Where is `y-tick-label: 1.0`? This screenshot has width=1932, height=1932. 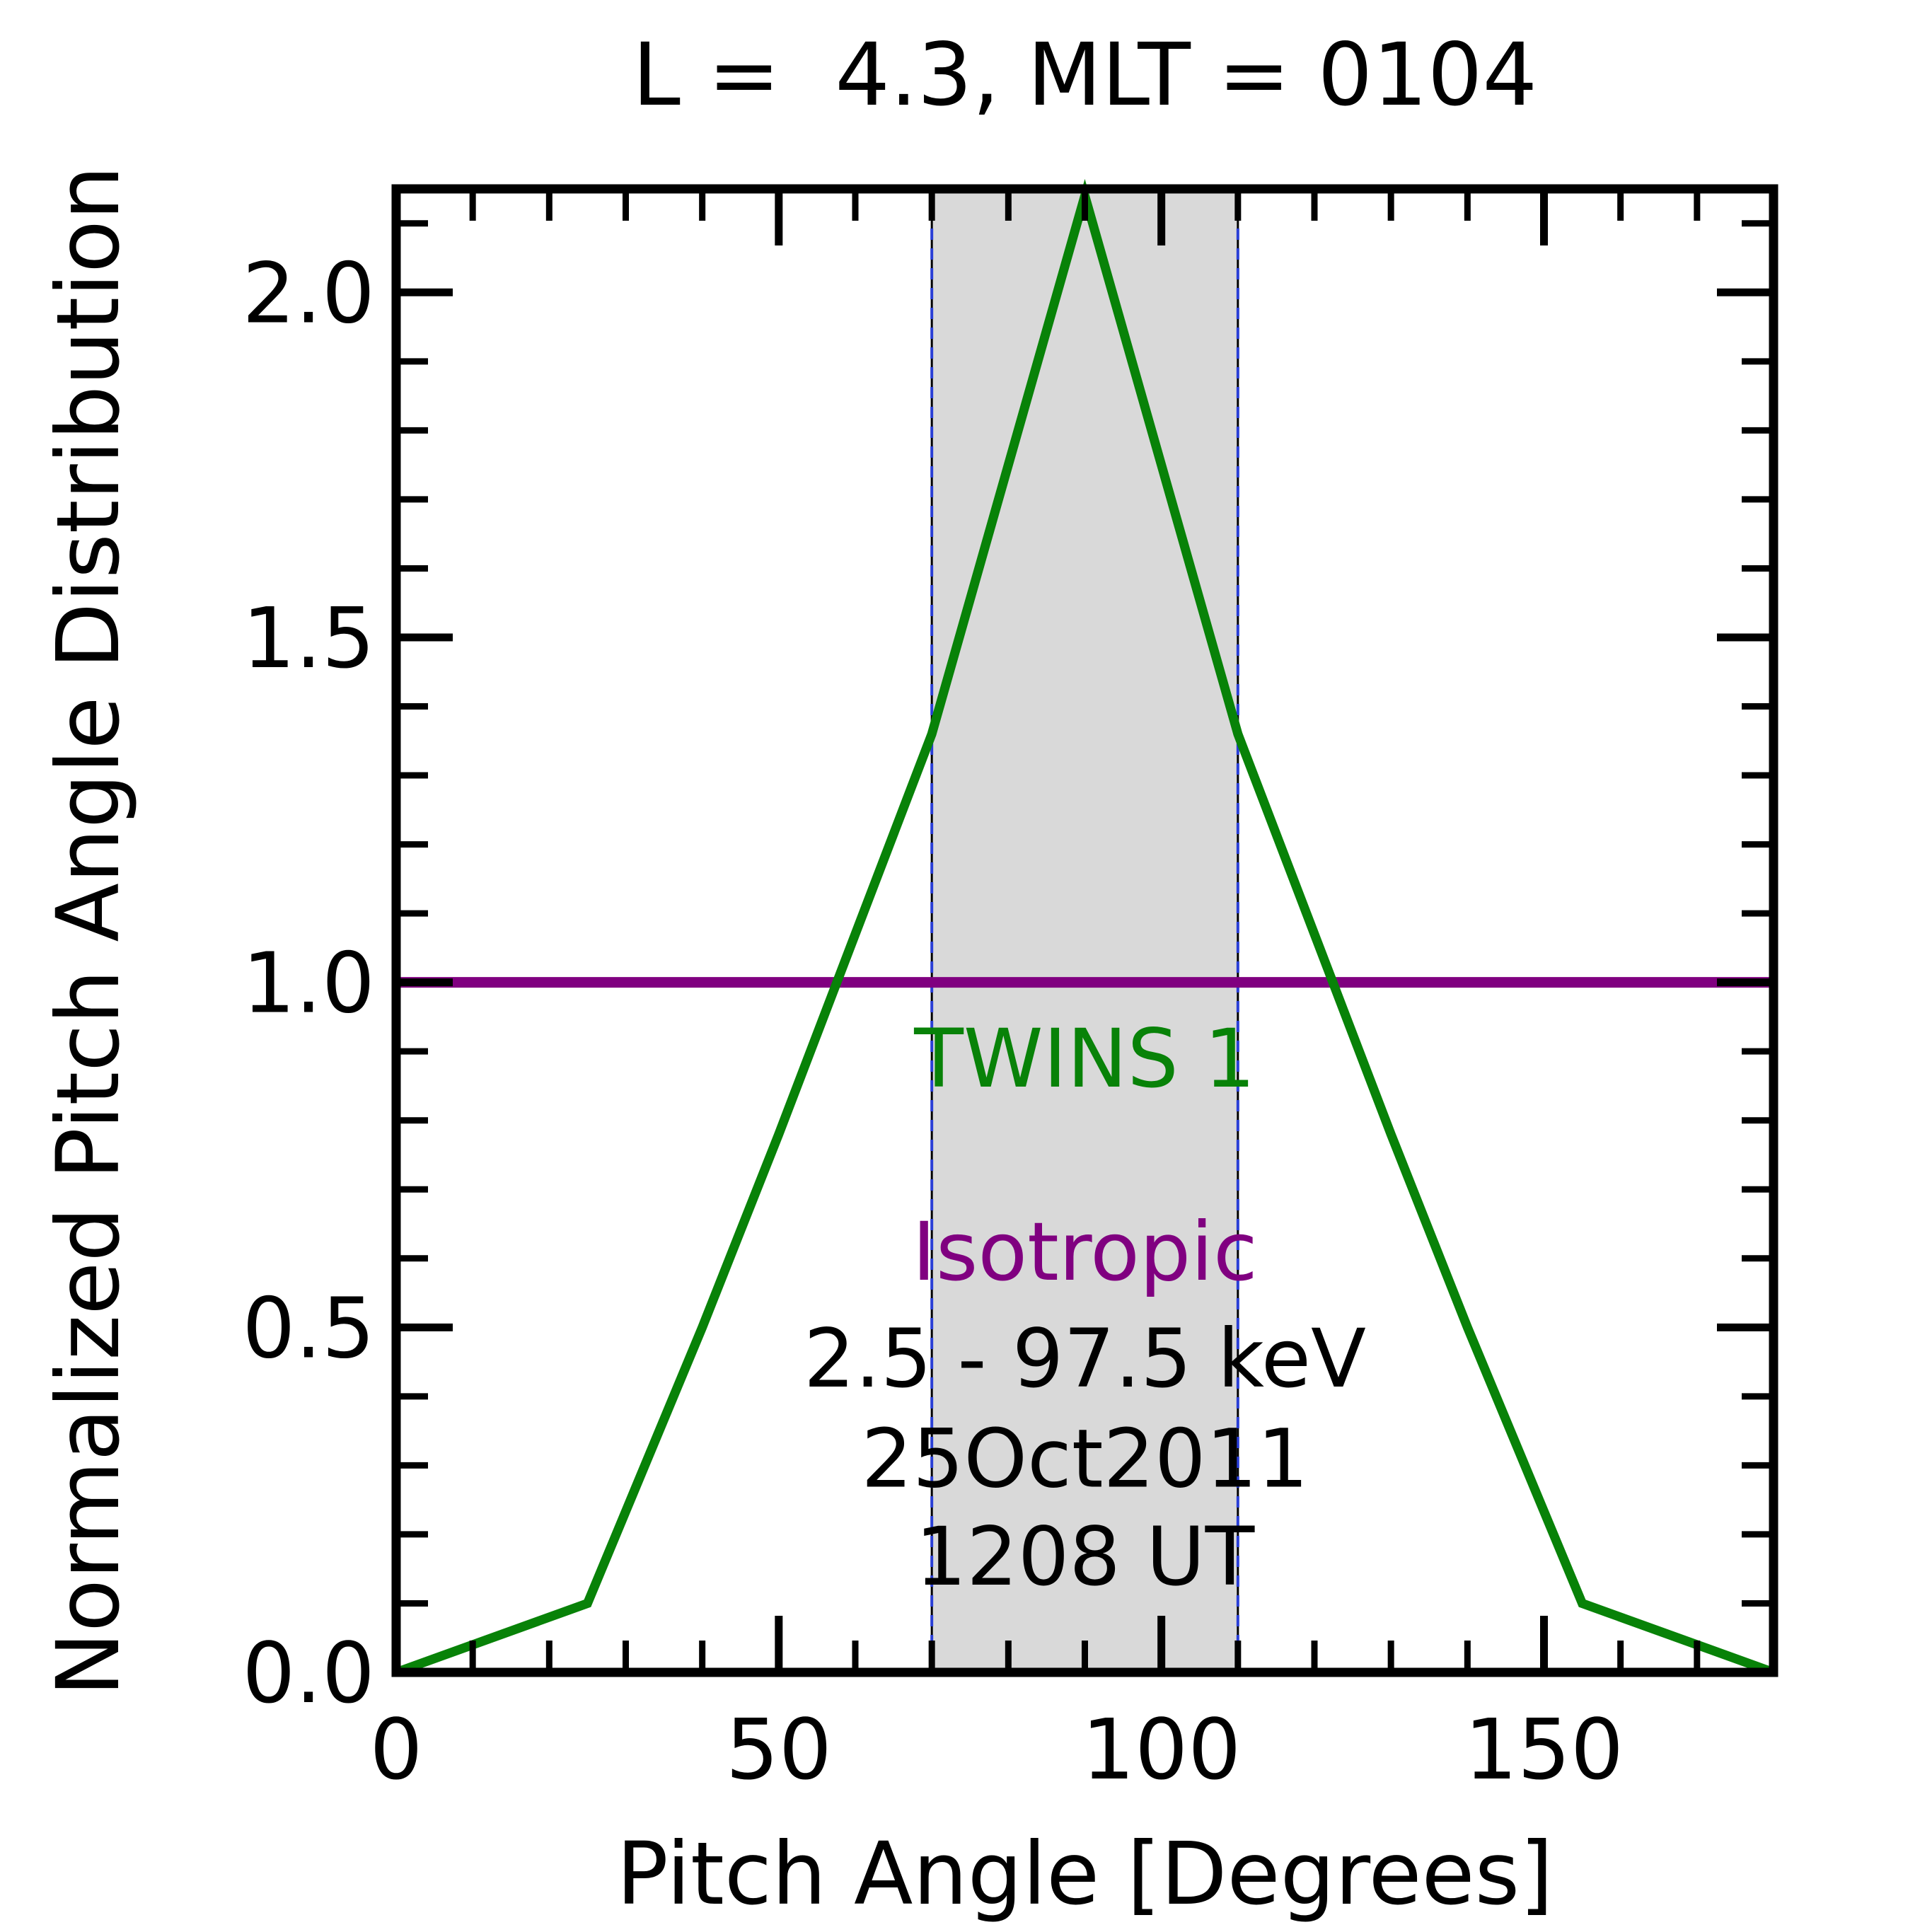 y-tick-label: 1.0 is located at coordinates (308, 983).